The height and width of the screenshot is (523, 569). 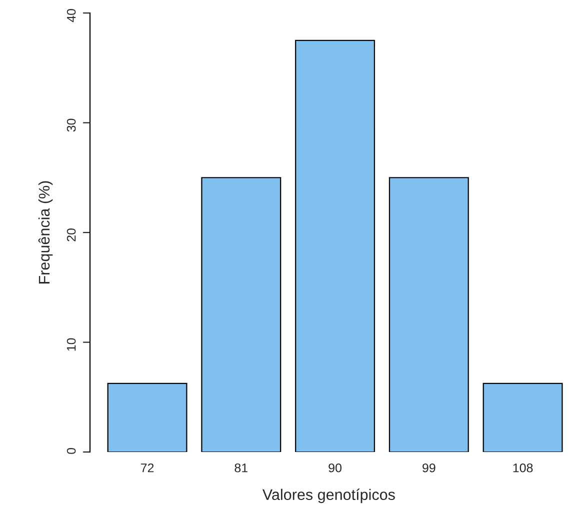 What do you see at coordinates (523, 467) in the screenshot?
I see `x-tick-label: 108` at bounding box center [523, 467].